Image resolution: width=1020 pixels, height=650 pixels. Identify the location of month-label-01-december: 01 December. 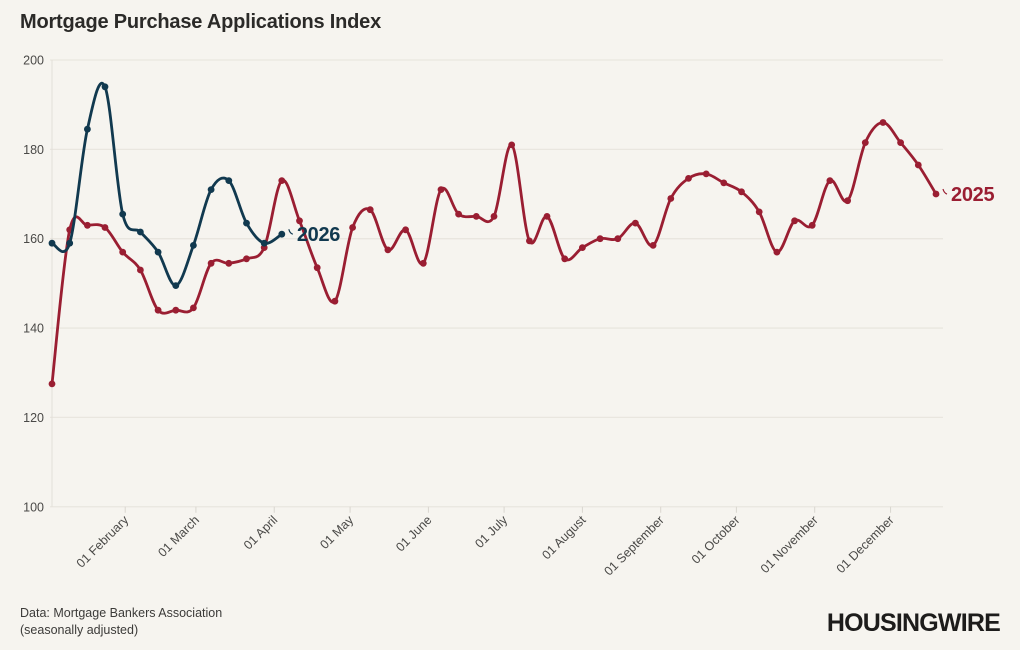
(865, 544).